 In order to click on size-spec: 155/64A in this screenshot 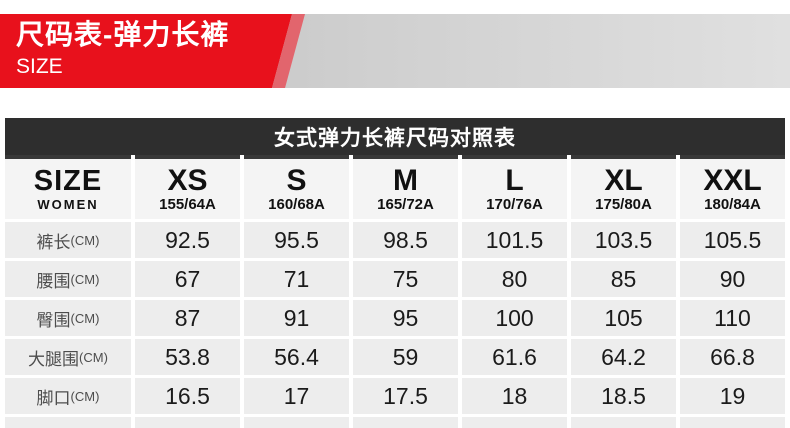, I will do `click(187, 204)`.